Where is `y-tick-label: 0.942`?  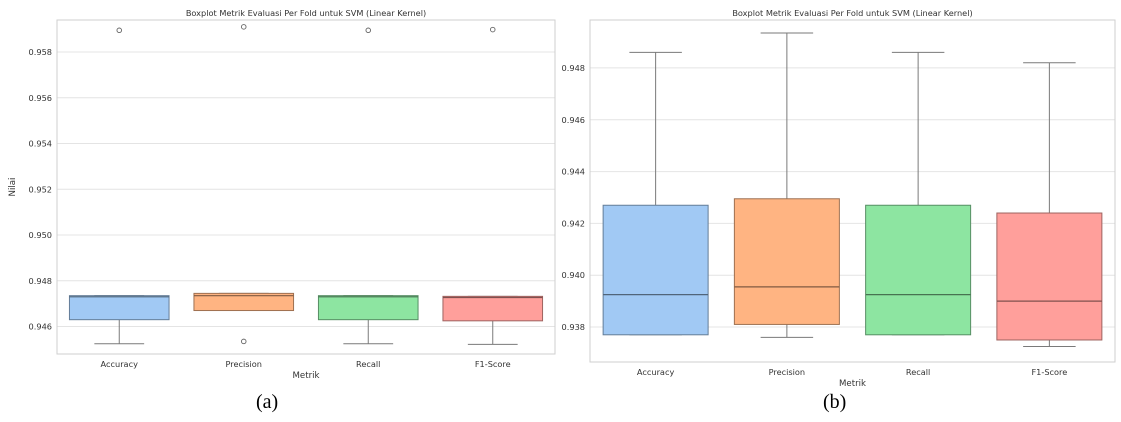 y-tick-label: 0.942 is located at coordinates (573, 223).